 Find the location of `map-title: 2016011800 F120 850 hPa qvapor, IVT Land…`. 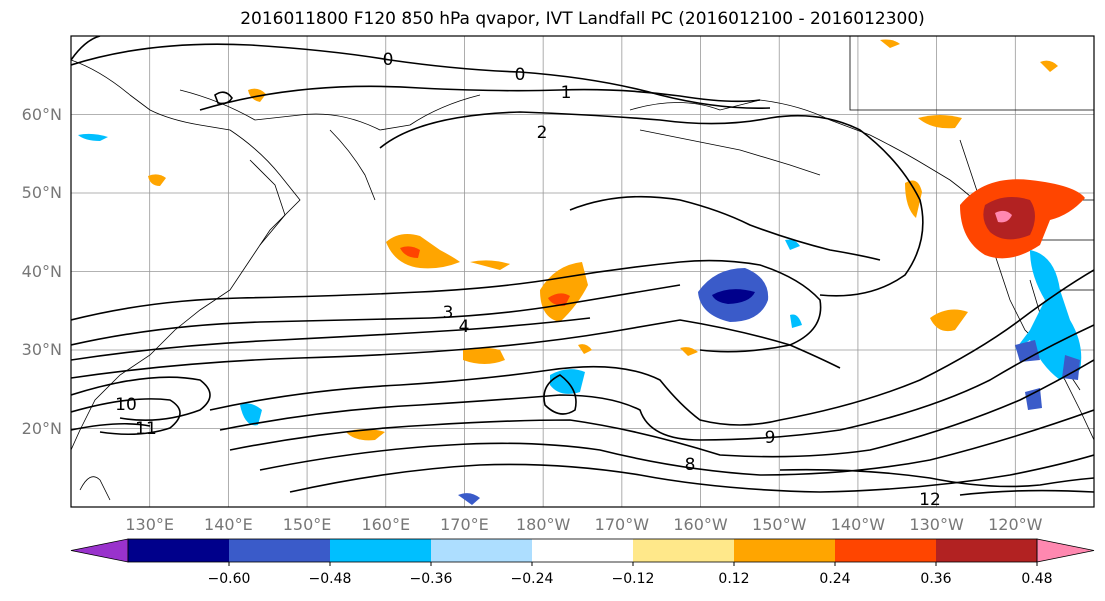

map-title: 2016011800 F120 850 hPa qvapor, IVT Land… is located at coordinates (582, 19).